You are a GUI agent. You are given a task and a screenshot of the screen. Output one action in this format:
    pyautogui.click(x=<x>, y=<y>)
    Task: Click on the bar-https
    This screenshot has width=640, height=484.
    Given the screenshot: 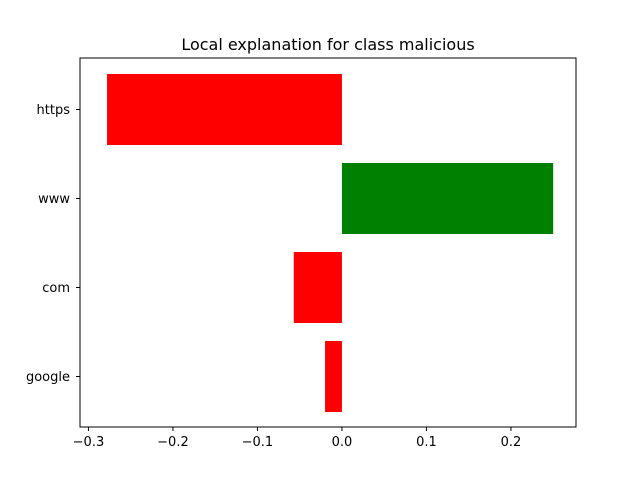 What is the action you would take?
    pyautogui.click(x=224, y=109)
    